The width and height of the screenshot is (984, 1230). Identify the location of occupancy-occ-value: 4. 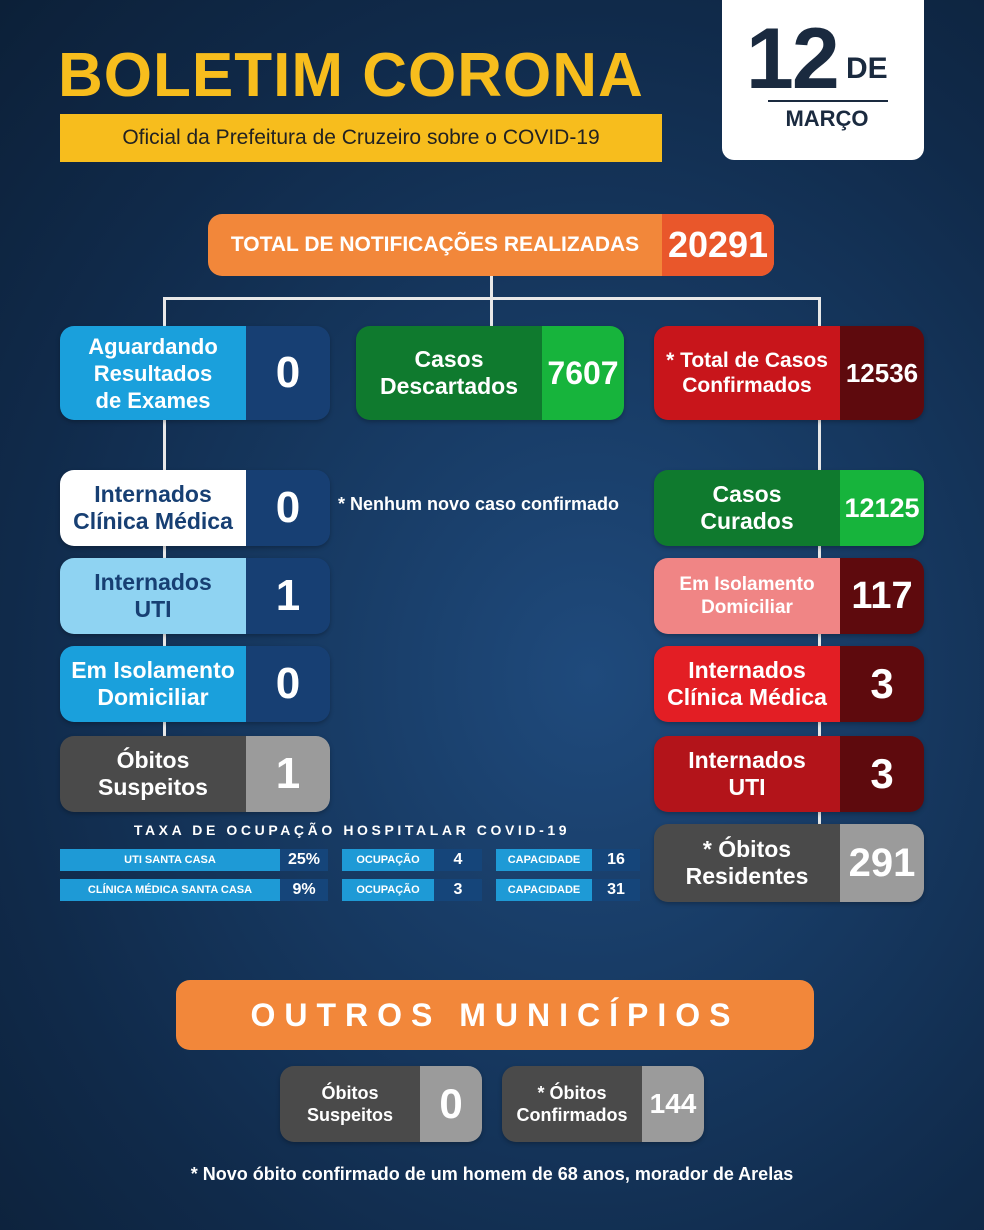
(458, 860).